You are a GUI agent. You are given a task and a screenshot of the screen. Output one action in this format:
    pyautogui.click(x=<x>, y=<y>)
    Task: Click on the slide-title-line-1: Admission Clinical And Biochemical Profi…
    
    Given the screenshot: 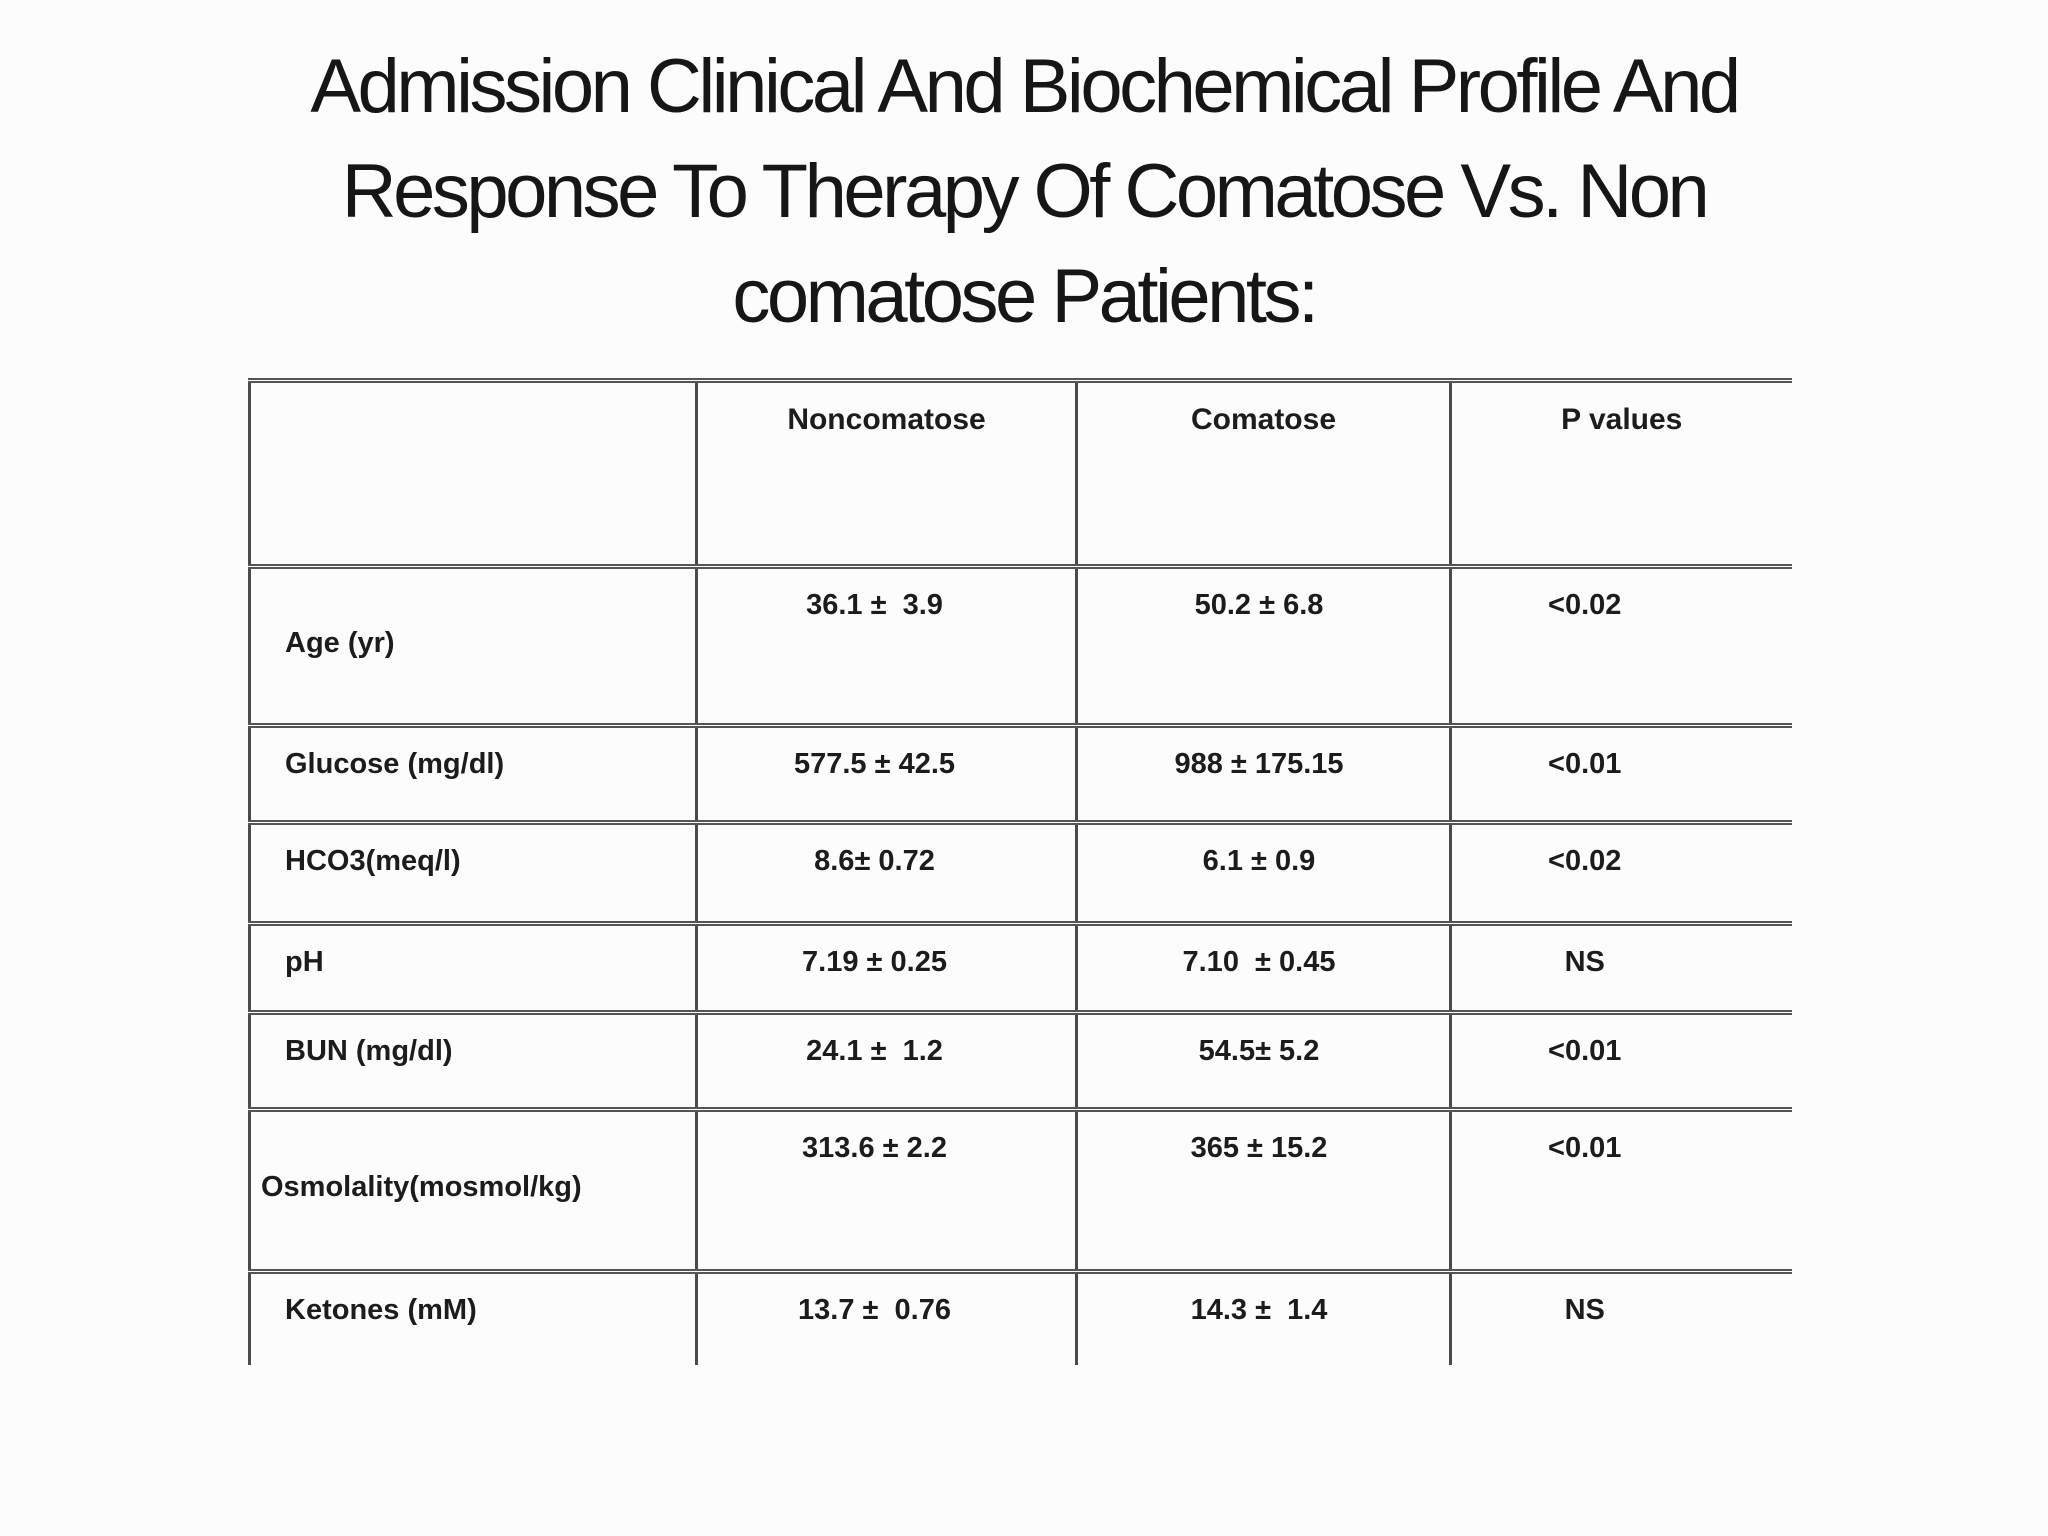 What is the action you would take?
    pyautogui.click(x=1025, y=86)
    